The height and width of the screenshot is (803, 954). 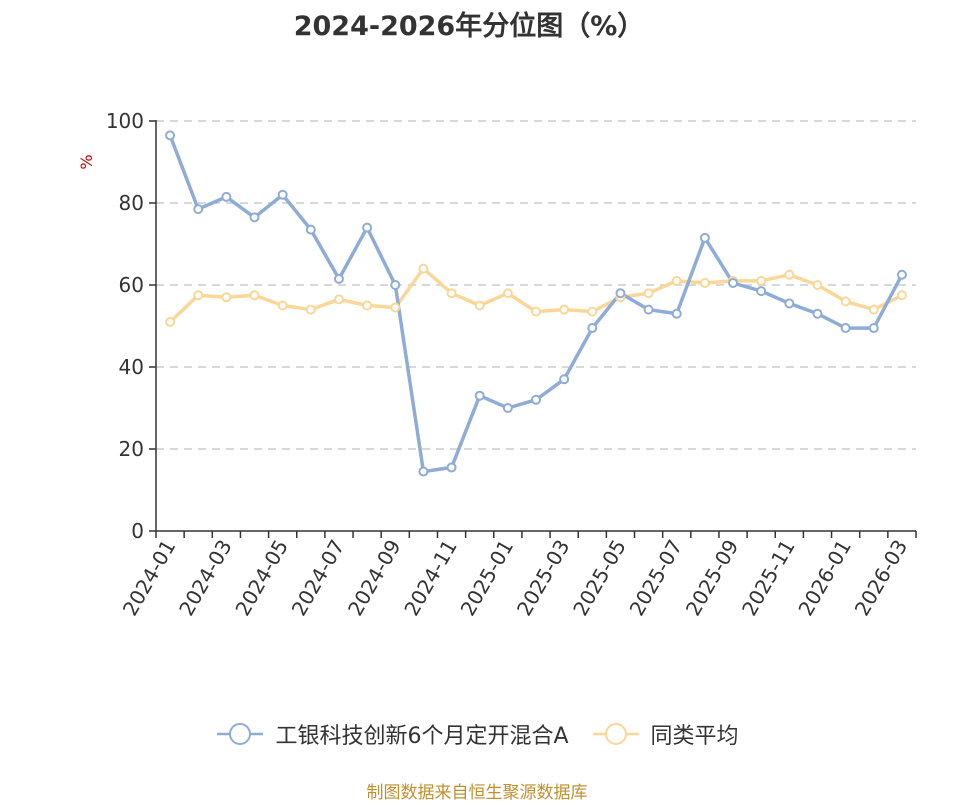 What do you see at coordinates (149, 578) in the screenshot?
I see `x-tick-label: 2024-01` at bounding box center [149, 578].